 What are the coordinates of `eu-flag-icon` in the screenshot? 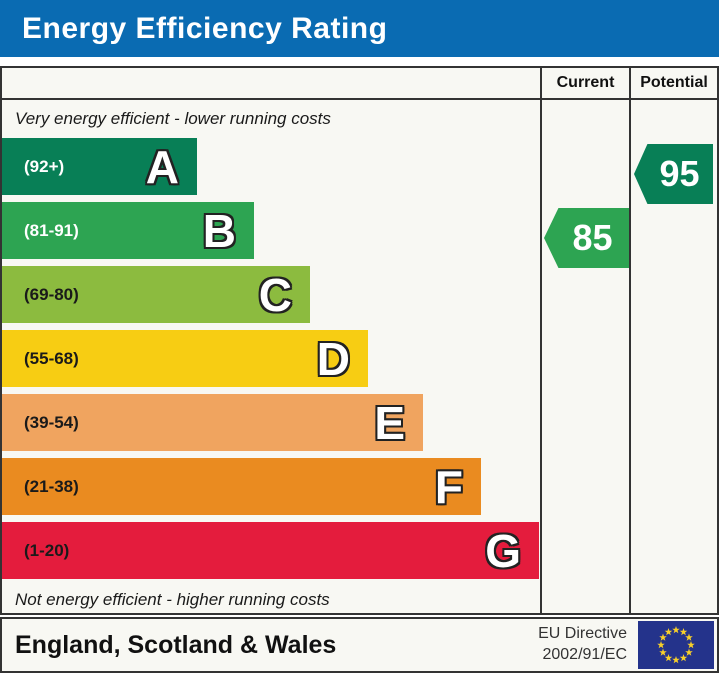 It's located at (676, 645).